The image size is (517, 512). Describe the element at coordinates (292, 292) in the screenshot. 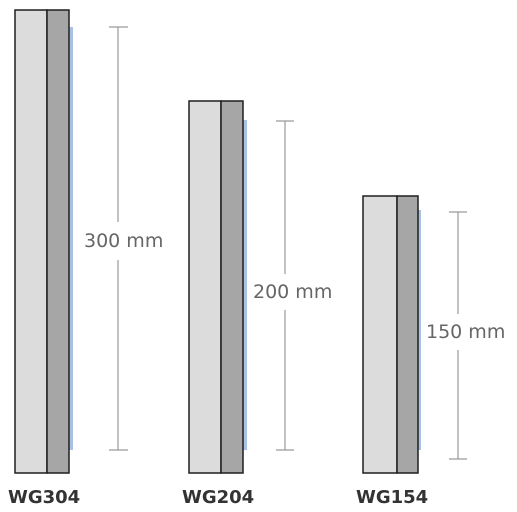

I see `dimension-label-wg204: 200 mm` at that location.